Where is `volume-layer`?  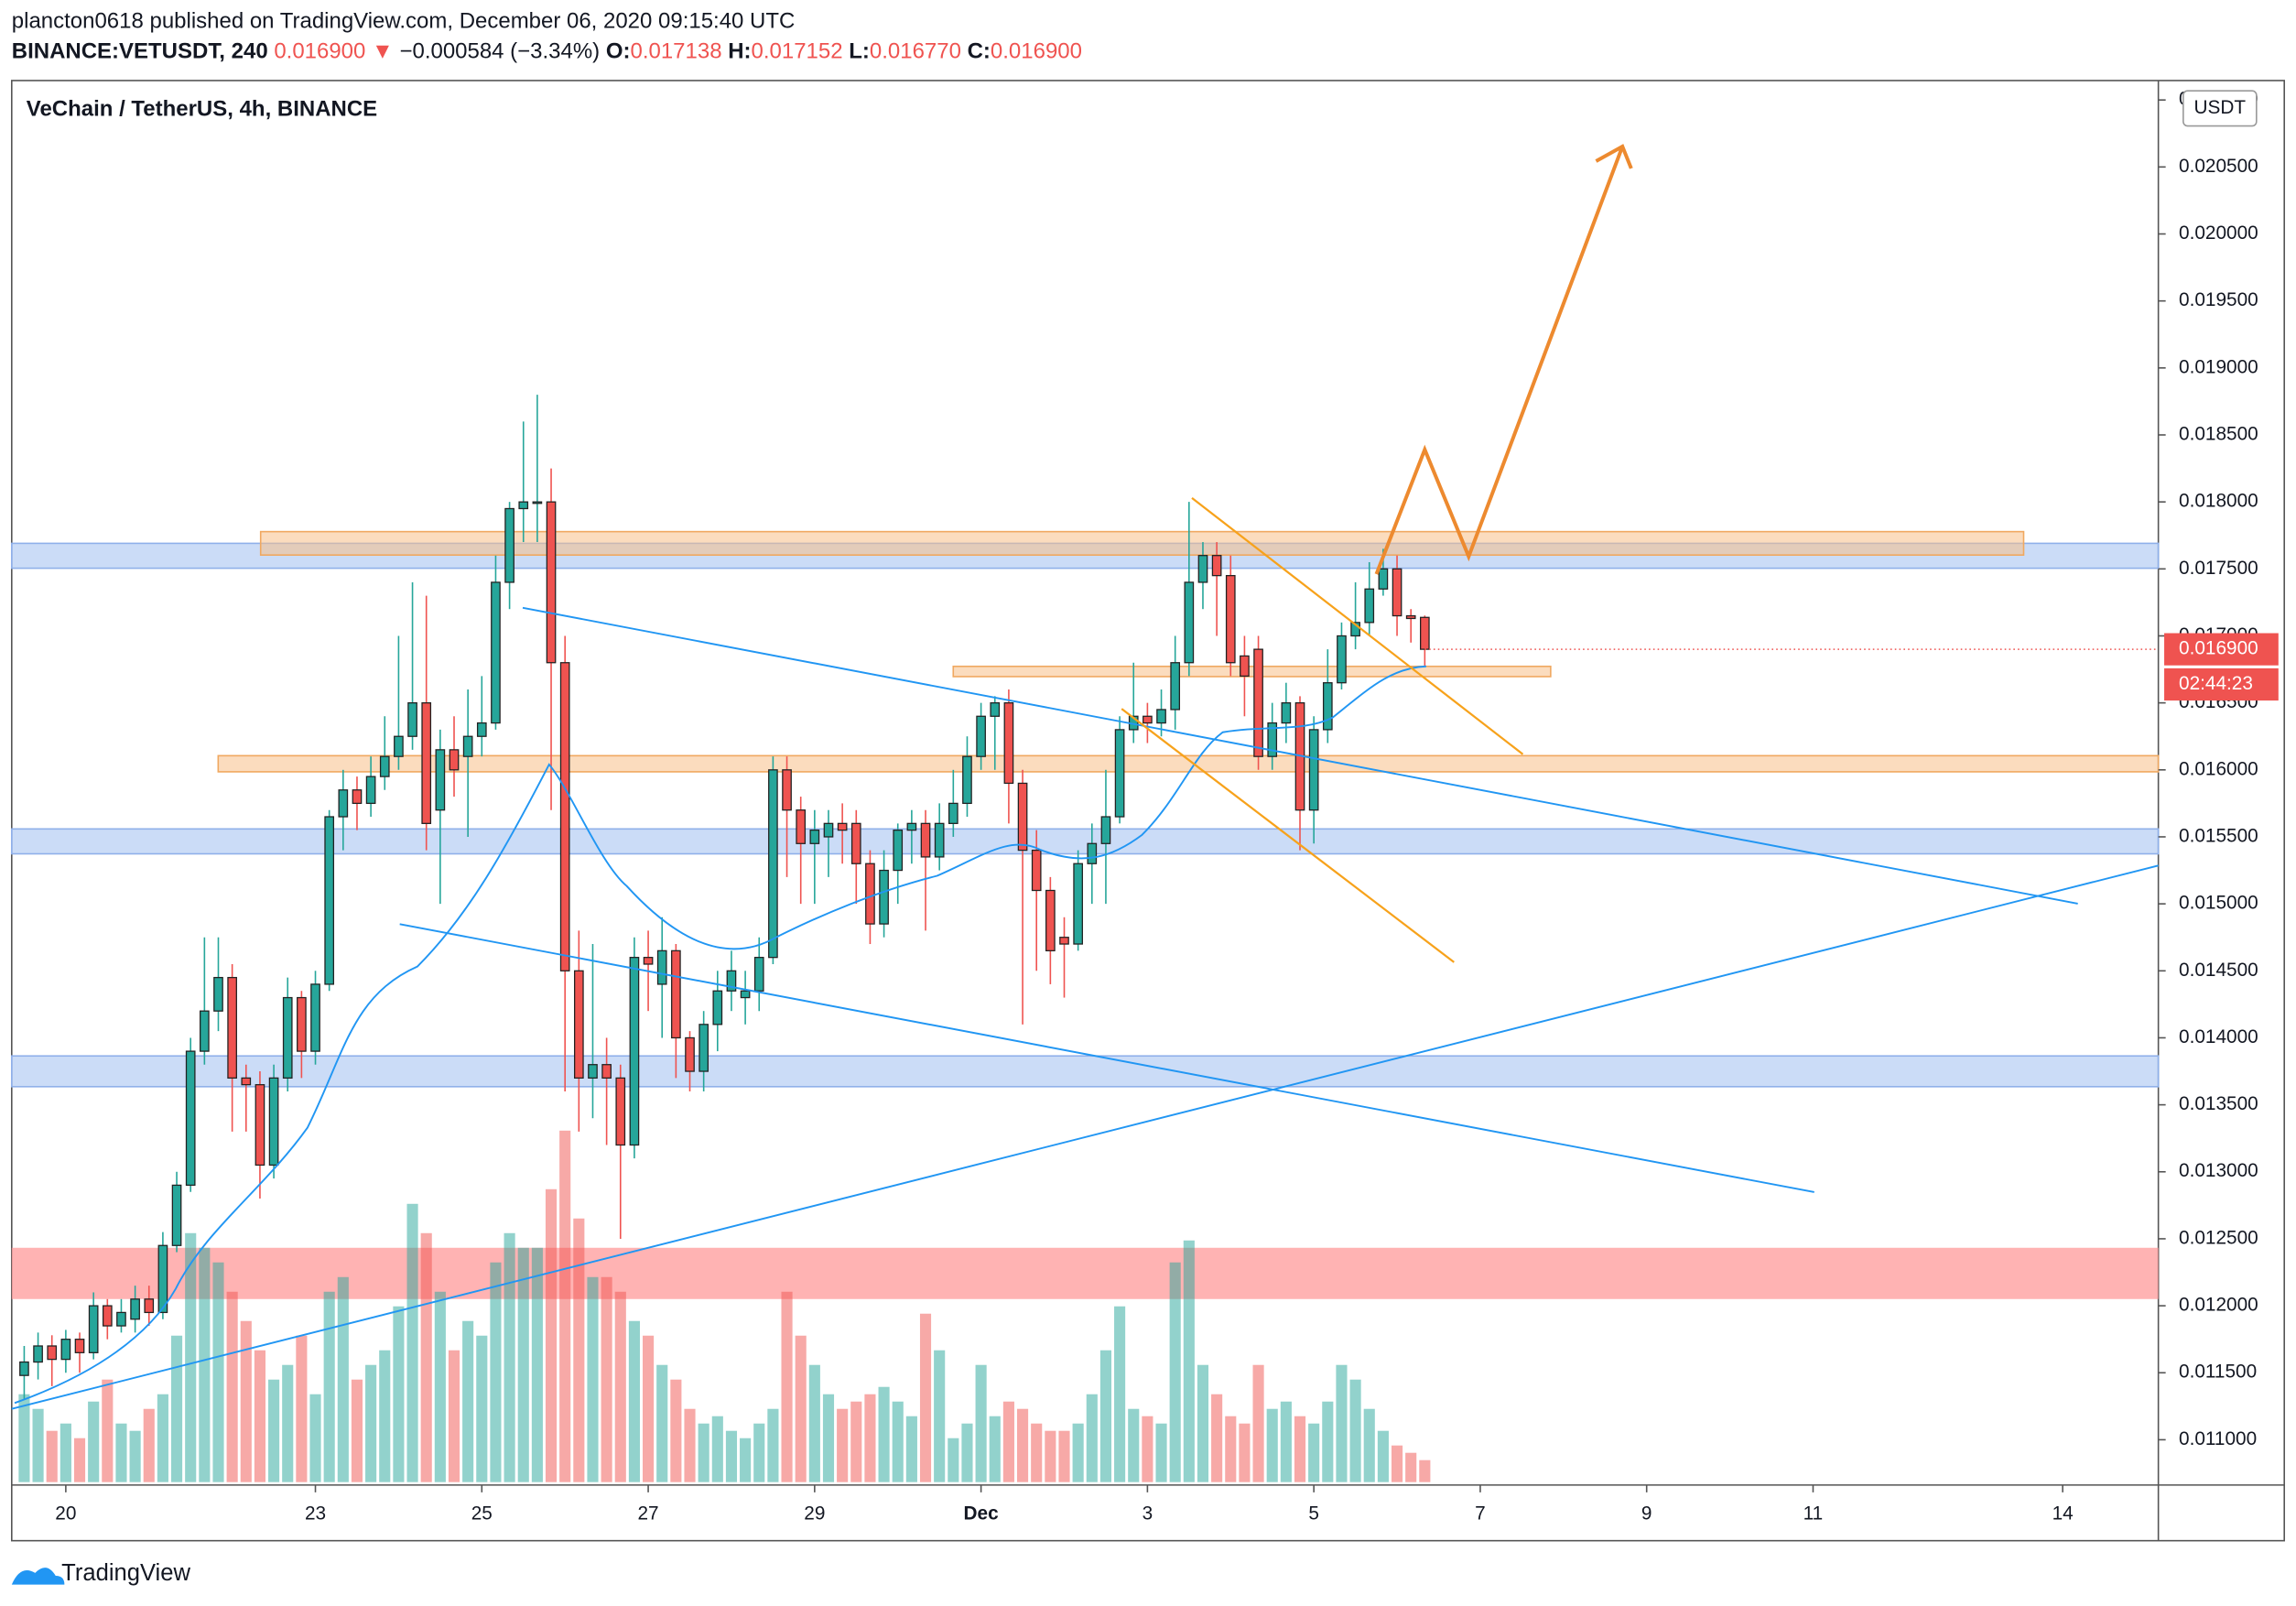 volume-layer is located at coordinates (724, 1306).